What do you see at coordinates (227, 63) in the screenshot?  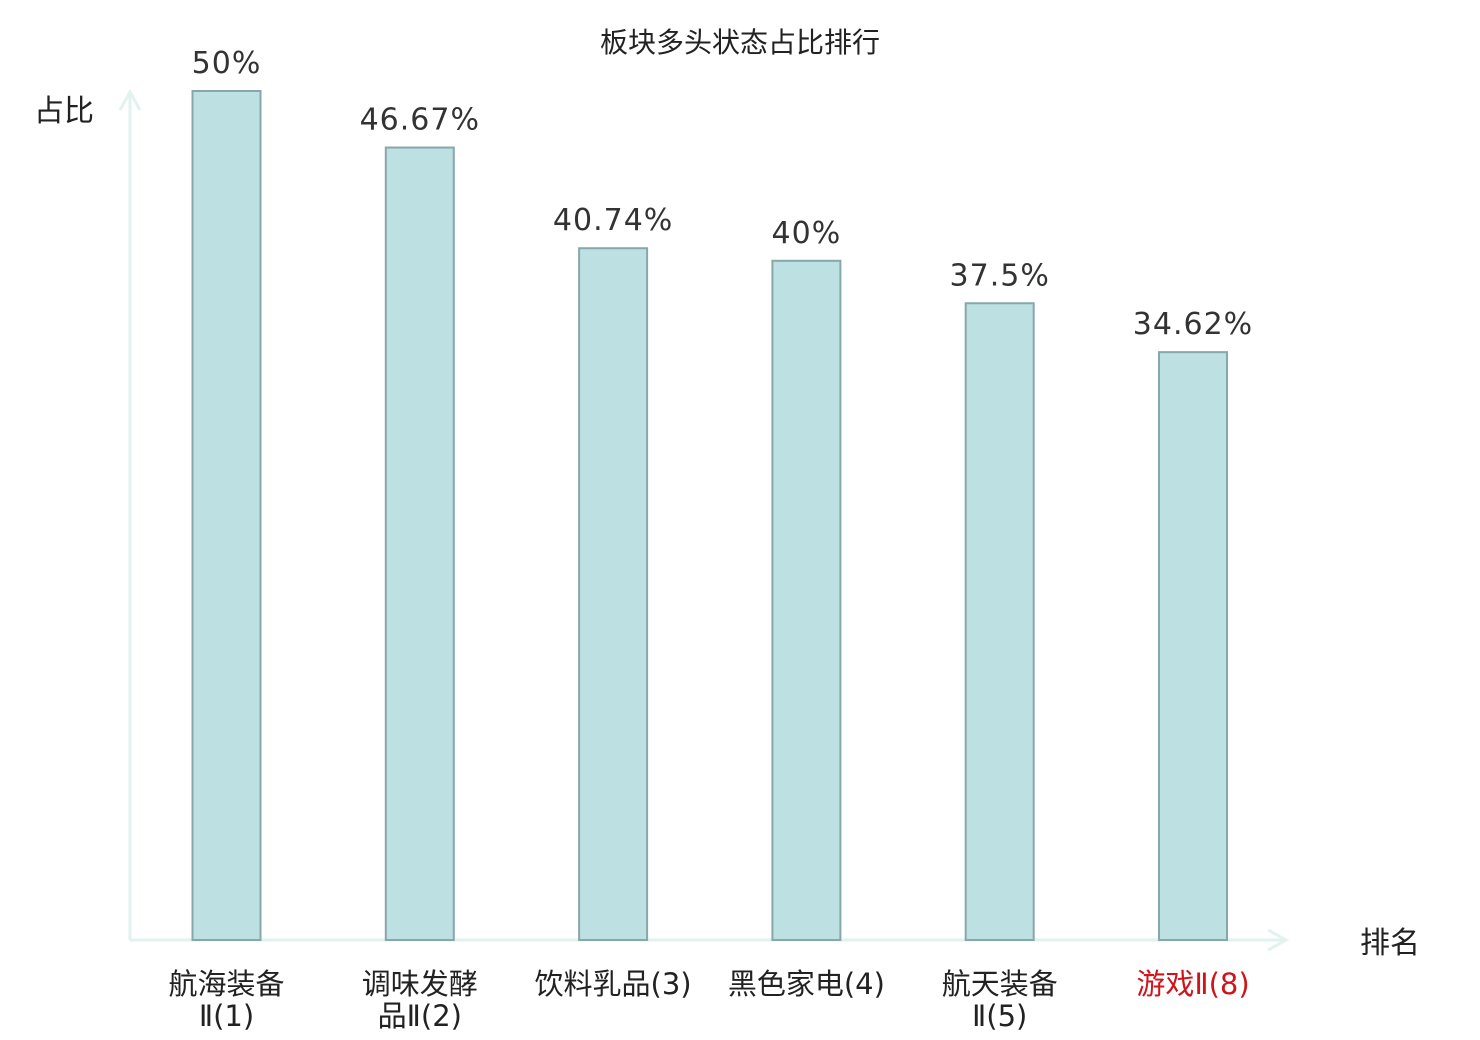 I see `value-label-1: 50%` at bounding box center [227, 63].